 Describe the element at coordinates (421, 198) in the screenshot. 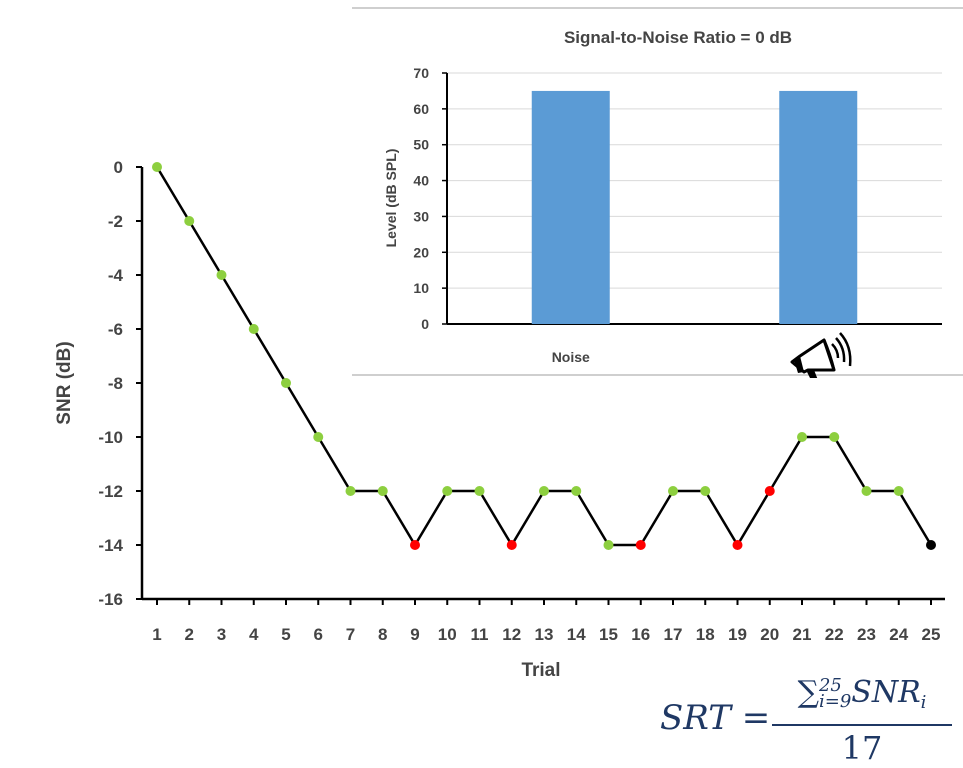

I see `inset-y-tick-labels: 0 10 20 30 40 50 60 70` at that location.